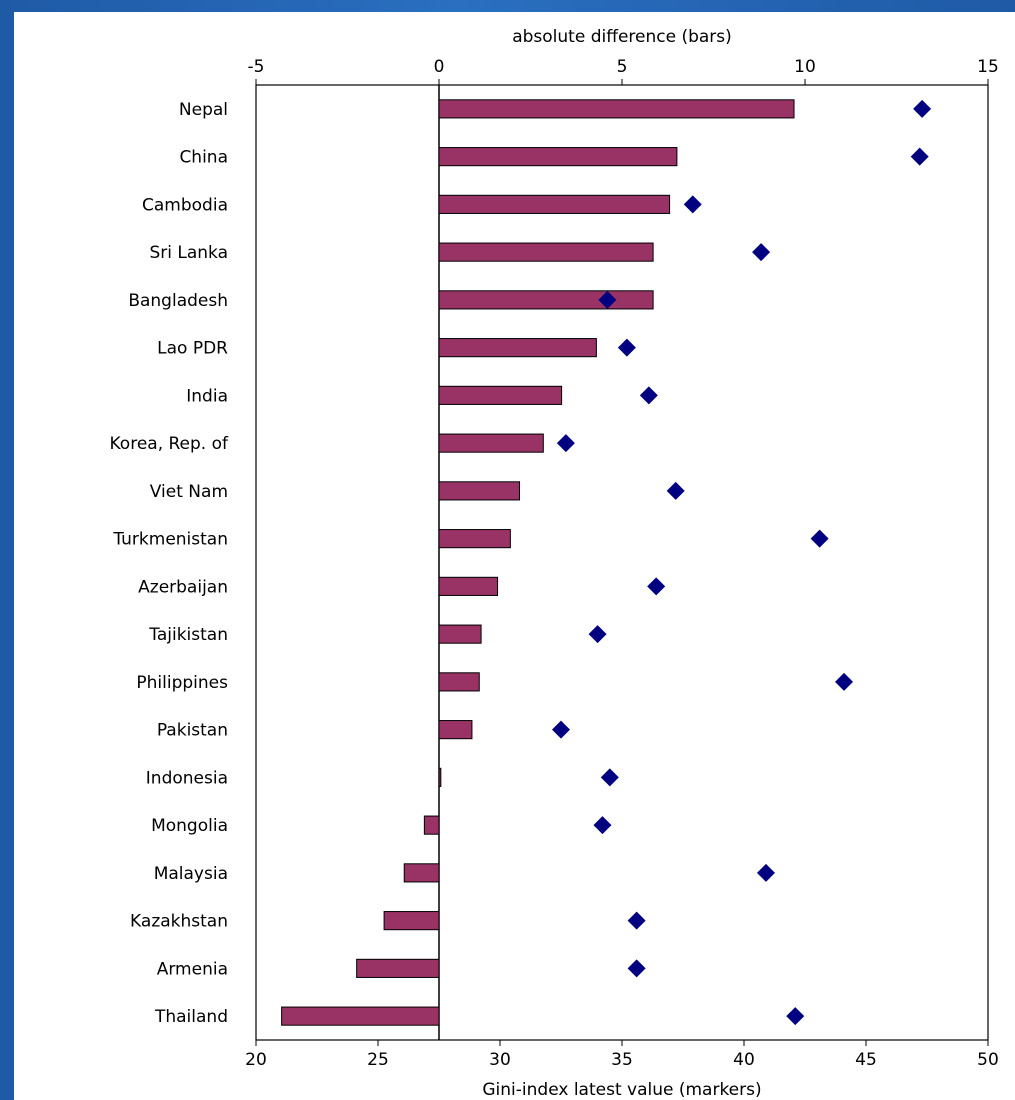  Describe the element at coordinates (256, 1060) in the screenshot. I see `bottom-tick-label: 20` at that location.